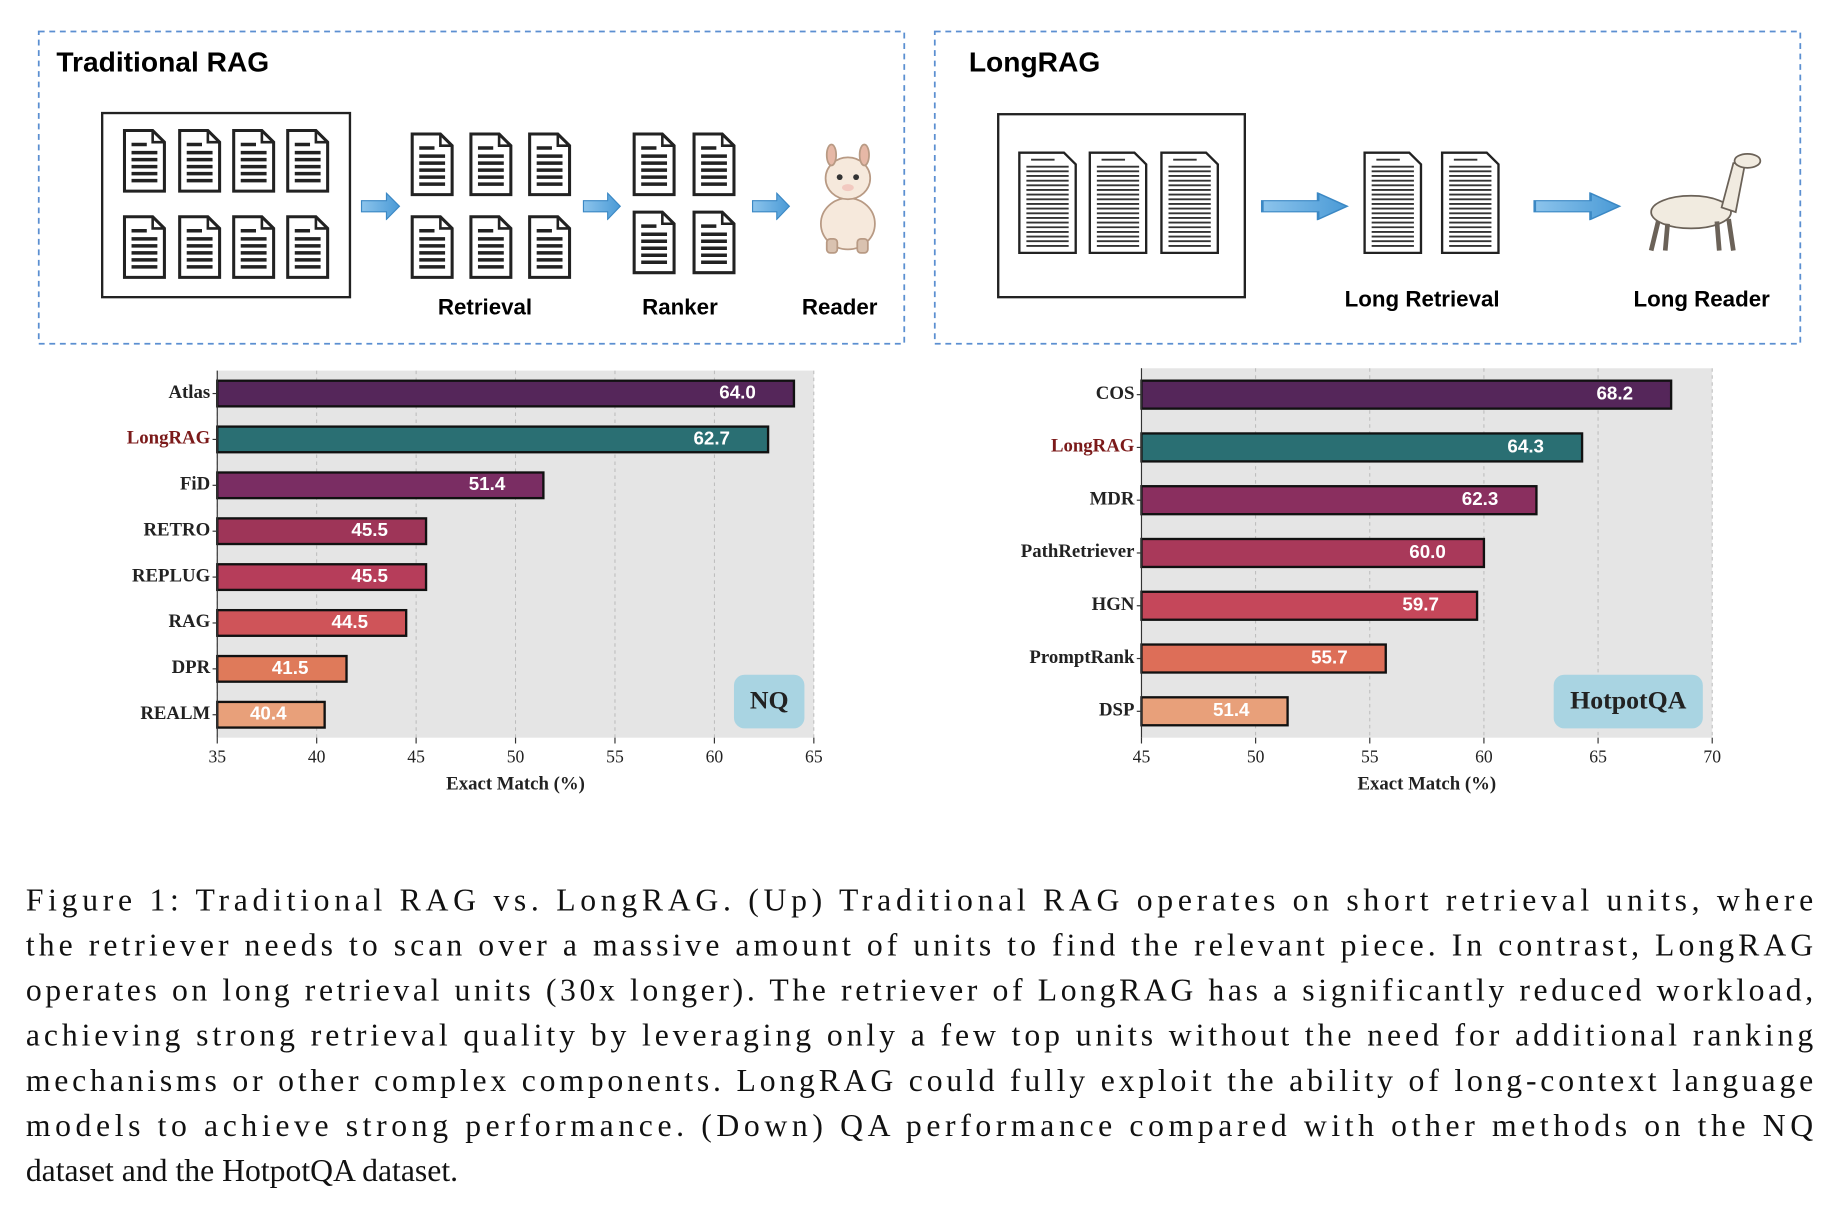  I want to click on y-tick-label: RETRO, so click(176, 530).